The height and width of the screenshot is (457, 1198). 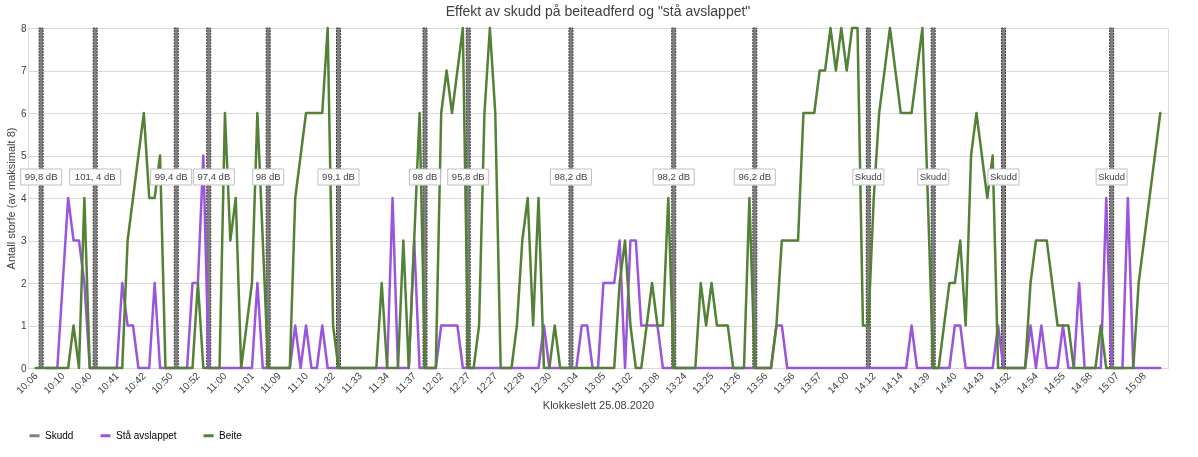 I want to click on chart-title: Effekt av skudd på beiteadferd og "stå avslappet", so click(x=598, y=11).